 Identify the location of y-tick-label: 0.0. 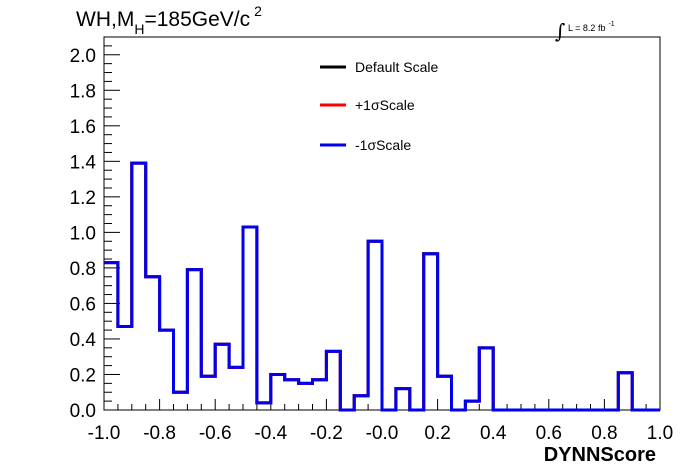
(83, 411).